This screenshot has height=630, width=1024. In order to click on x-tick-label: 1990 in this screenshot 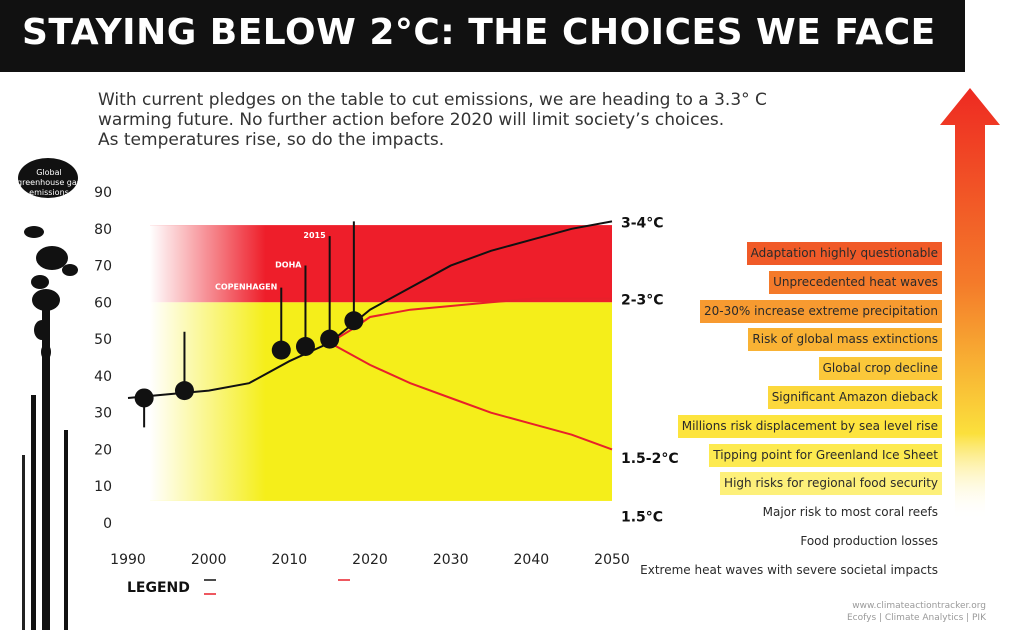, I will do `click(128, 560)`.